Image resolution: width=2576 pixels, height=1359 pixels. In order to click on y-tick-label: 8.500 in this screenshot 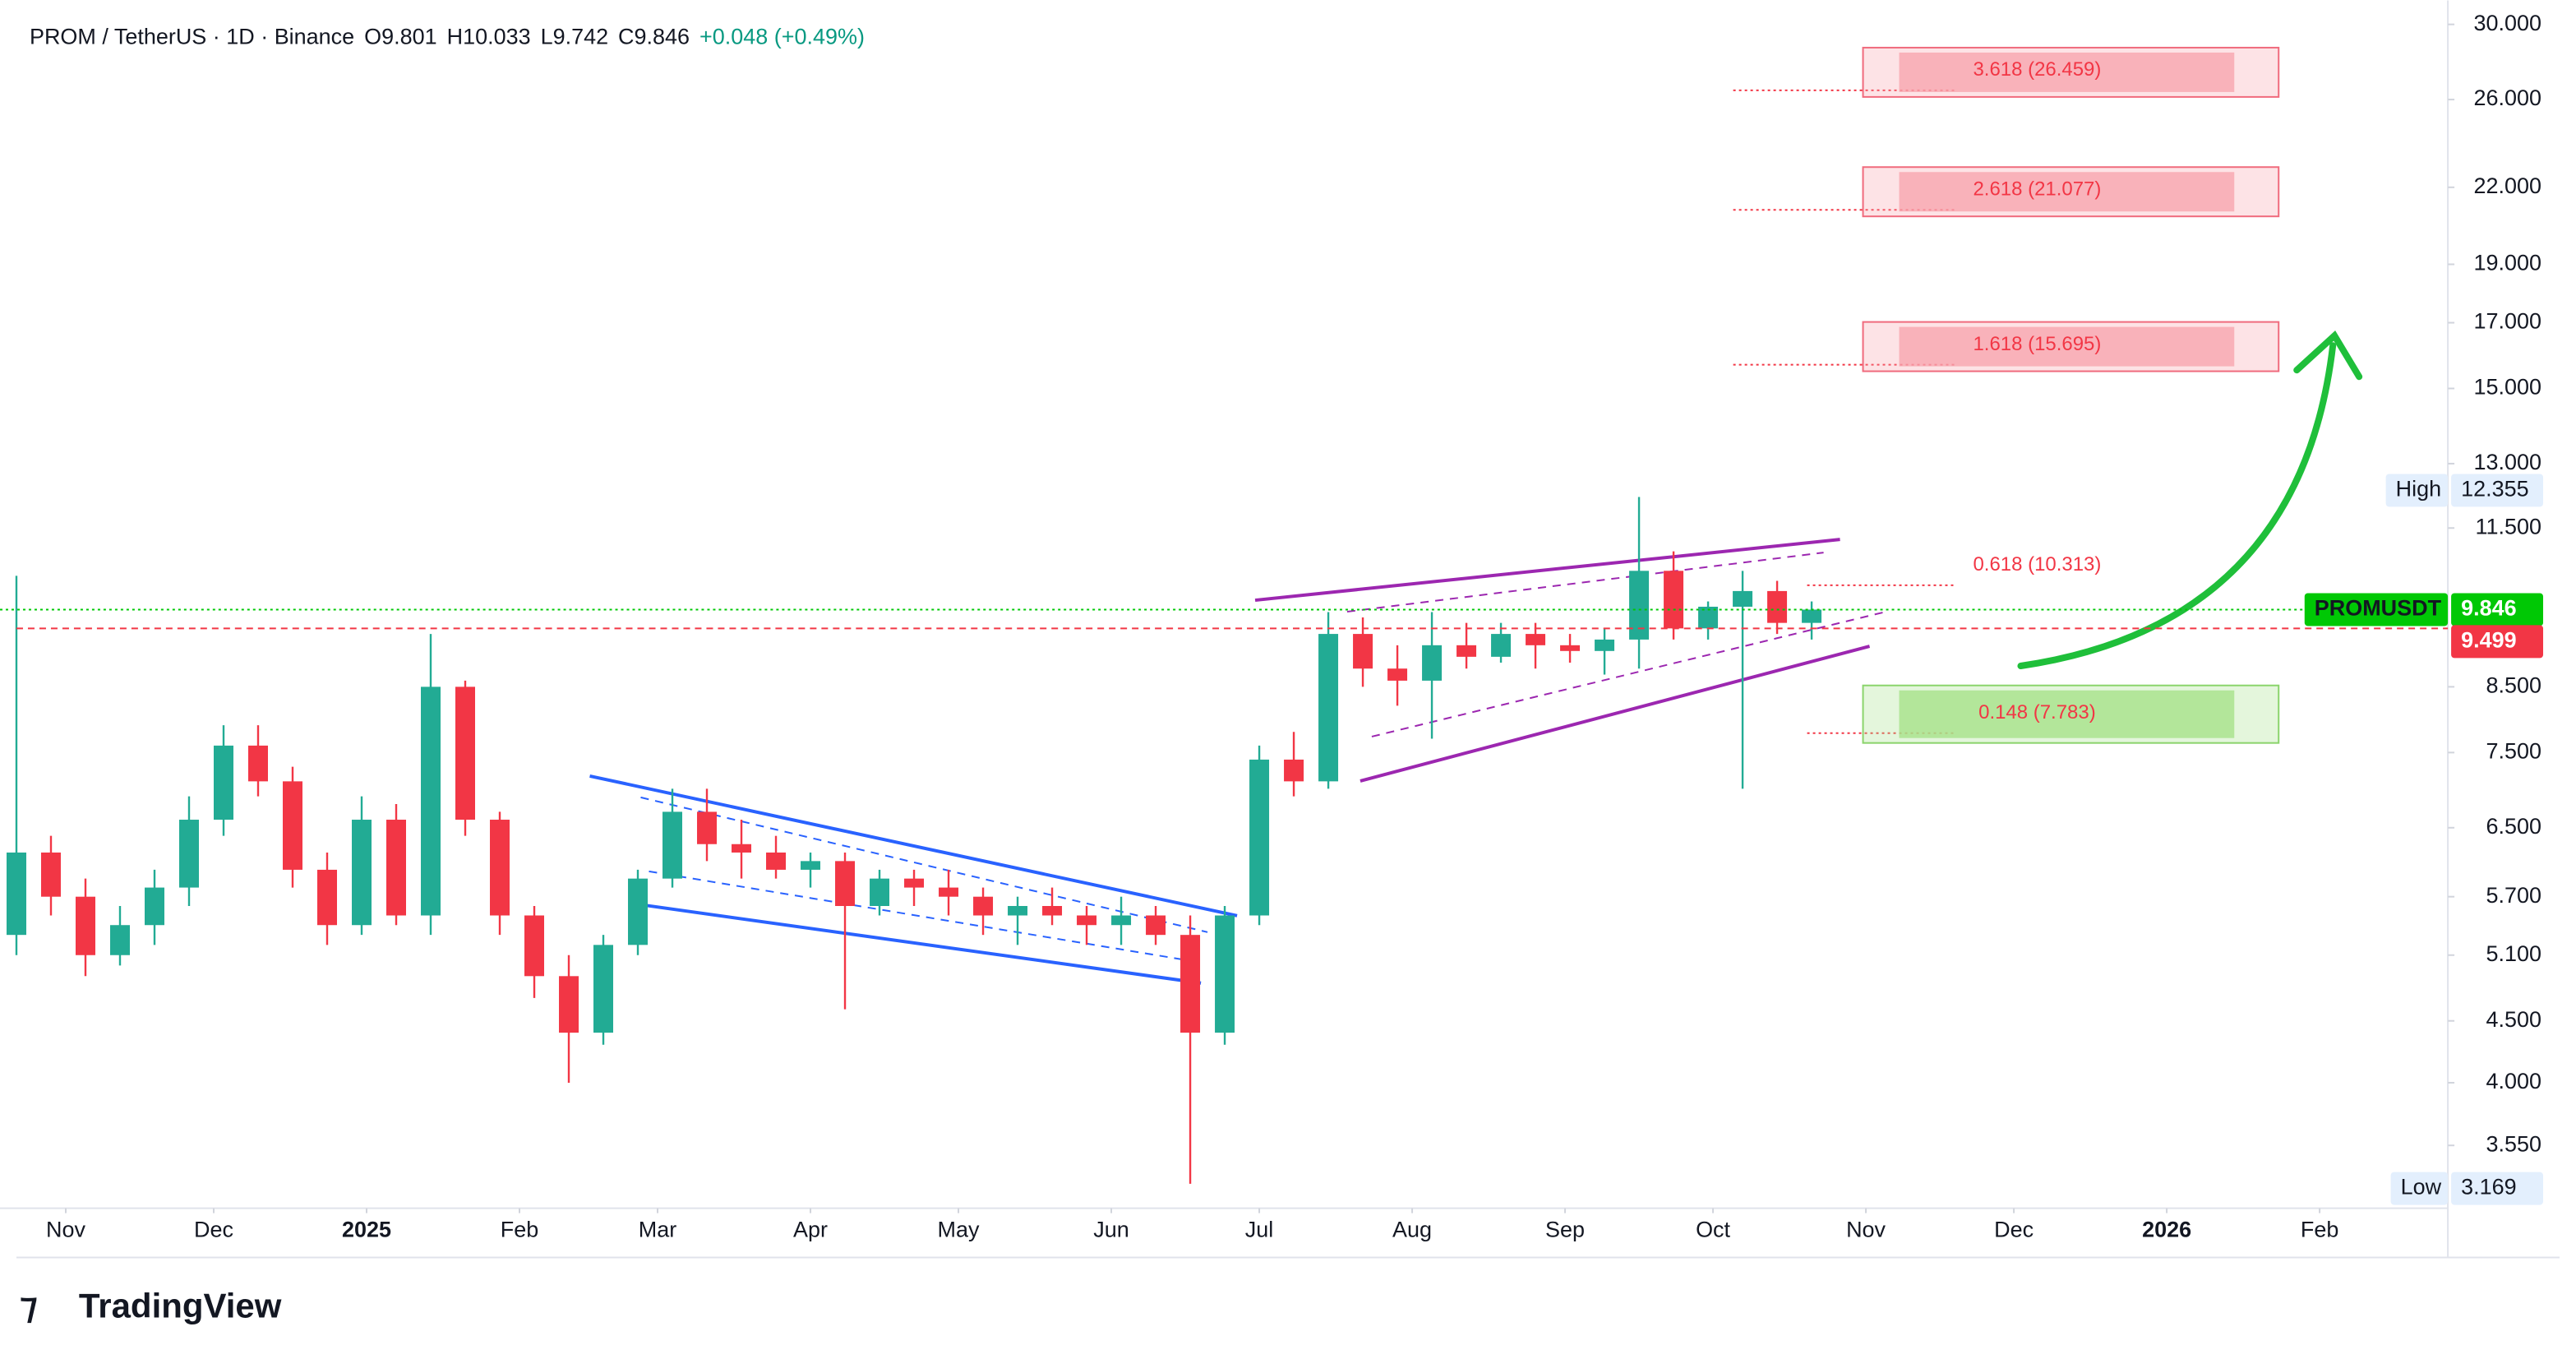, I will do `click(2514, 685)`.